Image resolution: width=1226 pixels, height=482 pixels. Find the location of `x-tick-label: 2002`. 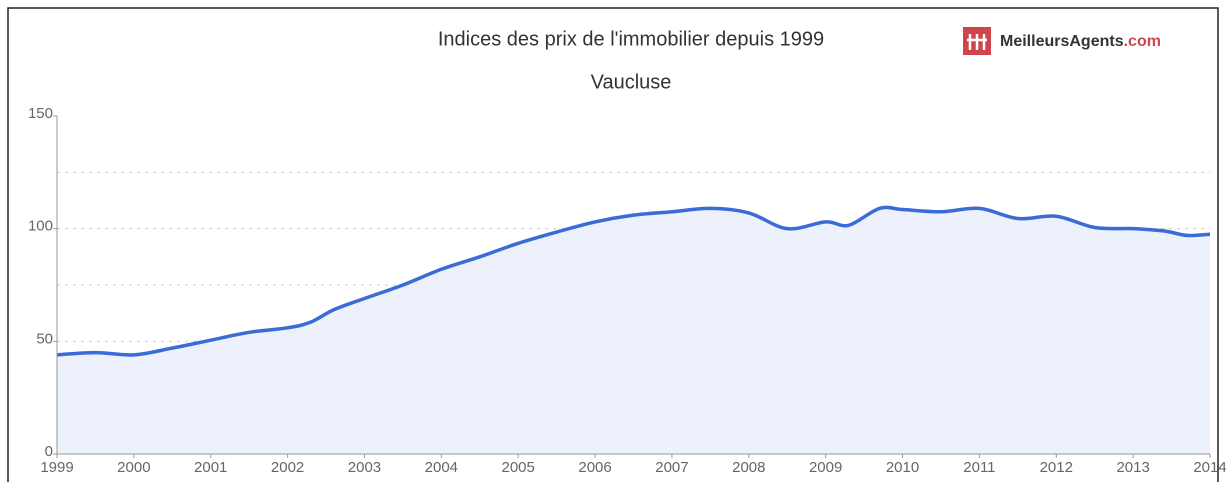

x-tick-label: 2002 is located at coordinates (287, 467).